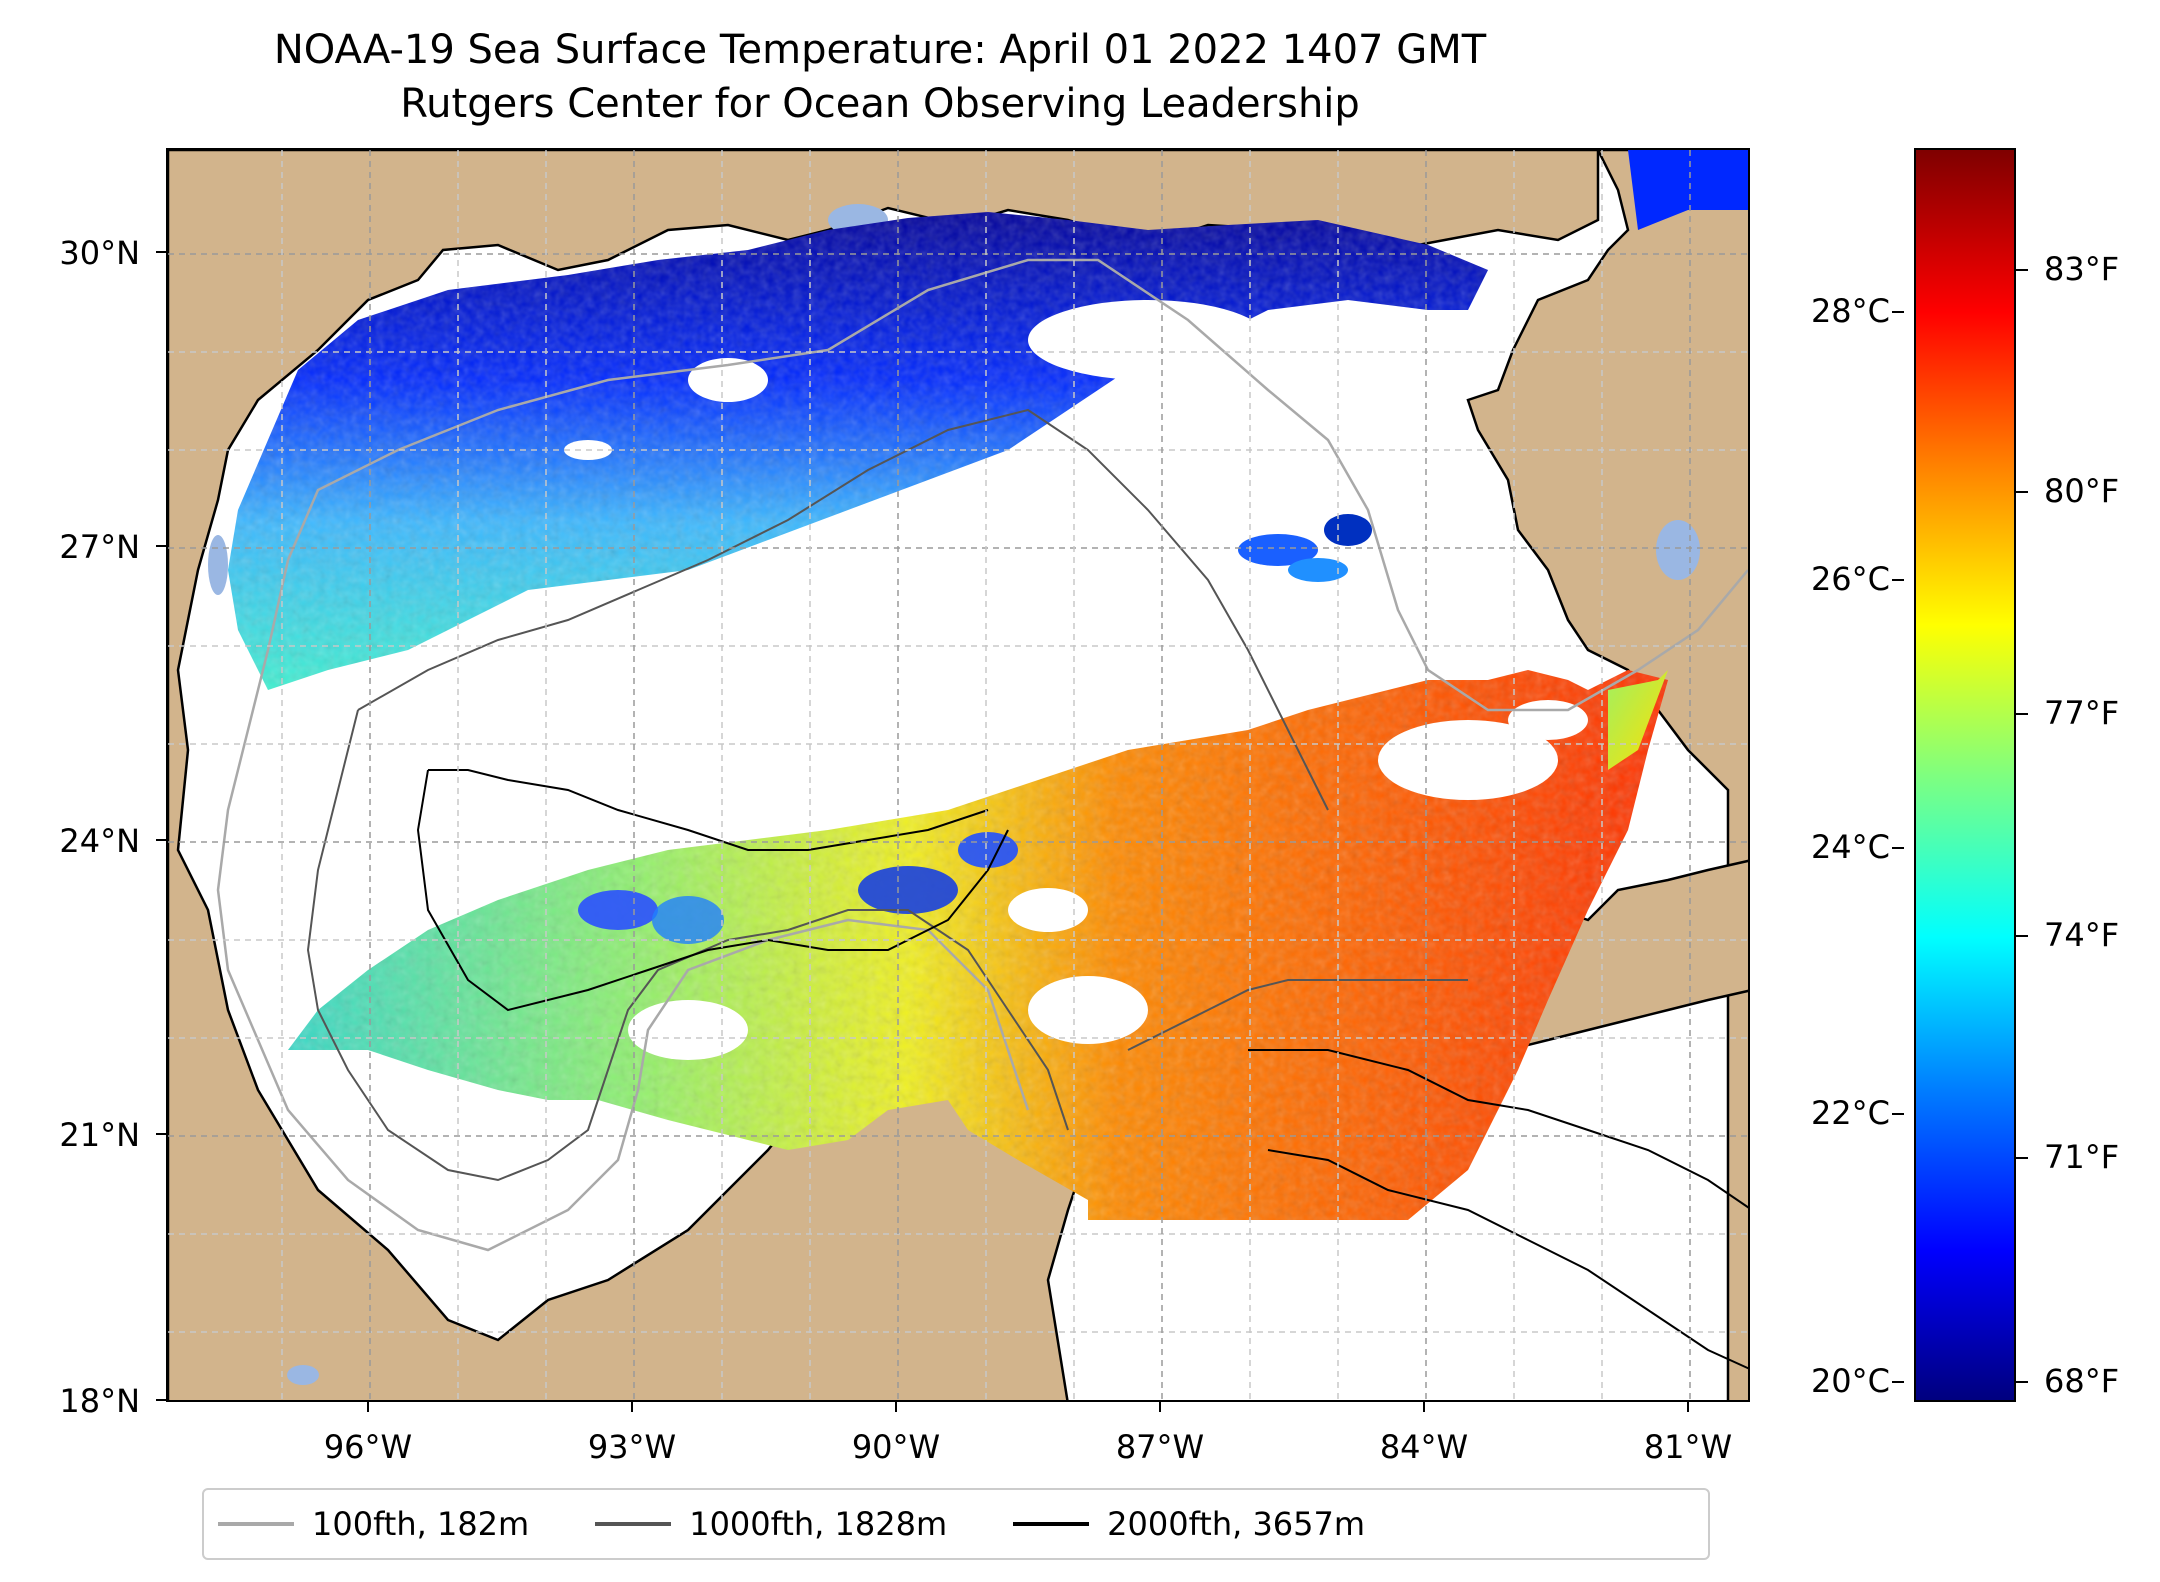  I want to click on lon-label-96w: 96°W, so click(368, 1447).